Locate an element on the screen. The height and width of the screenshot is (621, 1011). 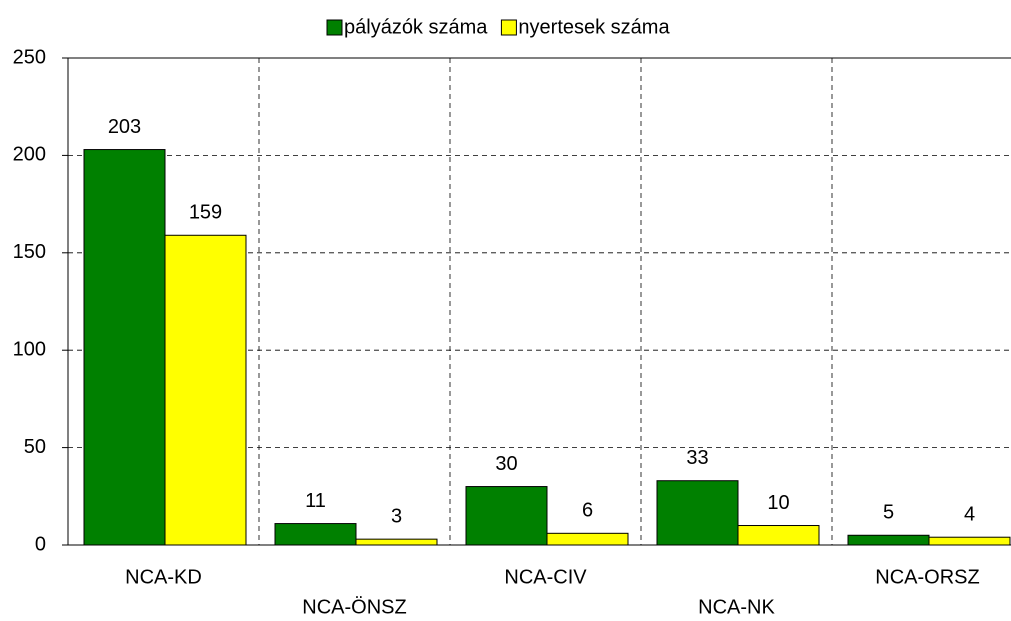
data-label: 6 is located at coordinates (587, 511).